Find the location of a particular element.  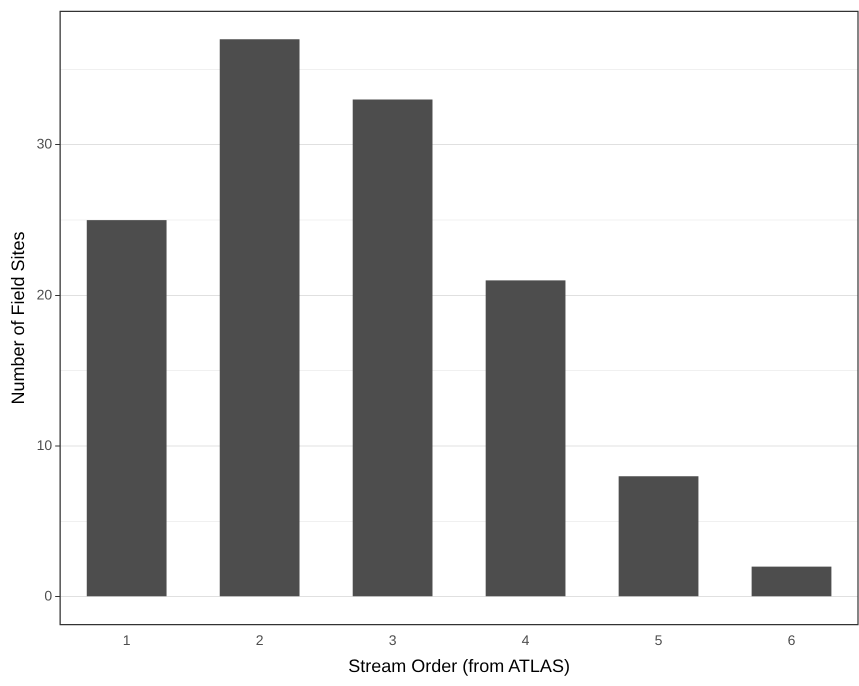

y-tick-label: 10 is located at coordinates (44, 444).